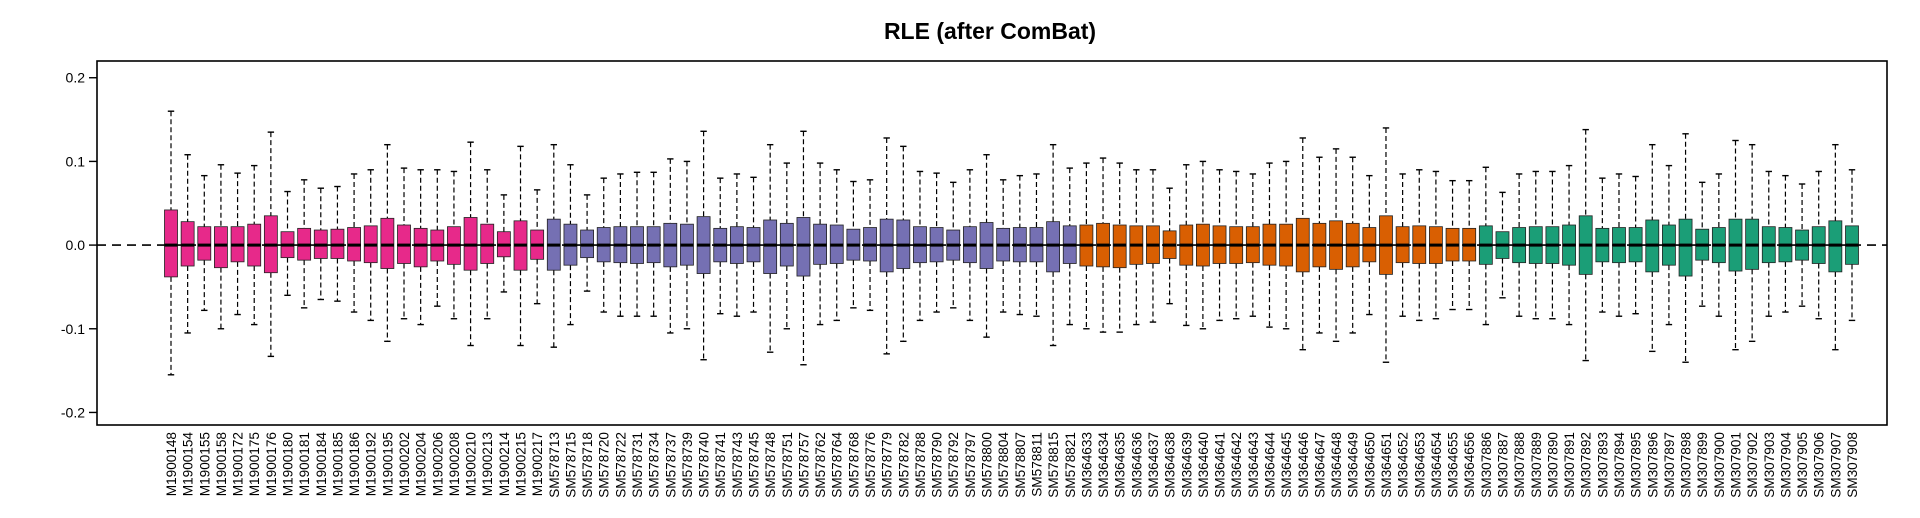  Describe the element at coordinates (287, 243) in the screenshot. I see `box-M1900180` at that location.